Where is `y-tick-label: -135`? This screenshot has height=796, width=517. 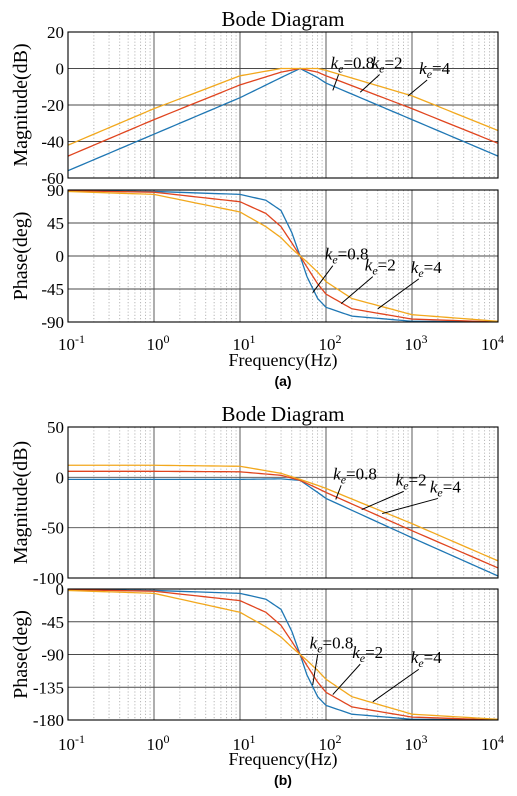 y-tick-label: -135 is located at coordinates (48, 687).